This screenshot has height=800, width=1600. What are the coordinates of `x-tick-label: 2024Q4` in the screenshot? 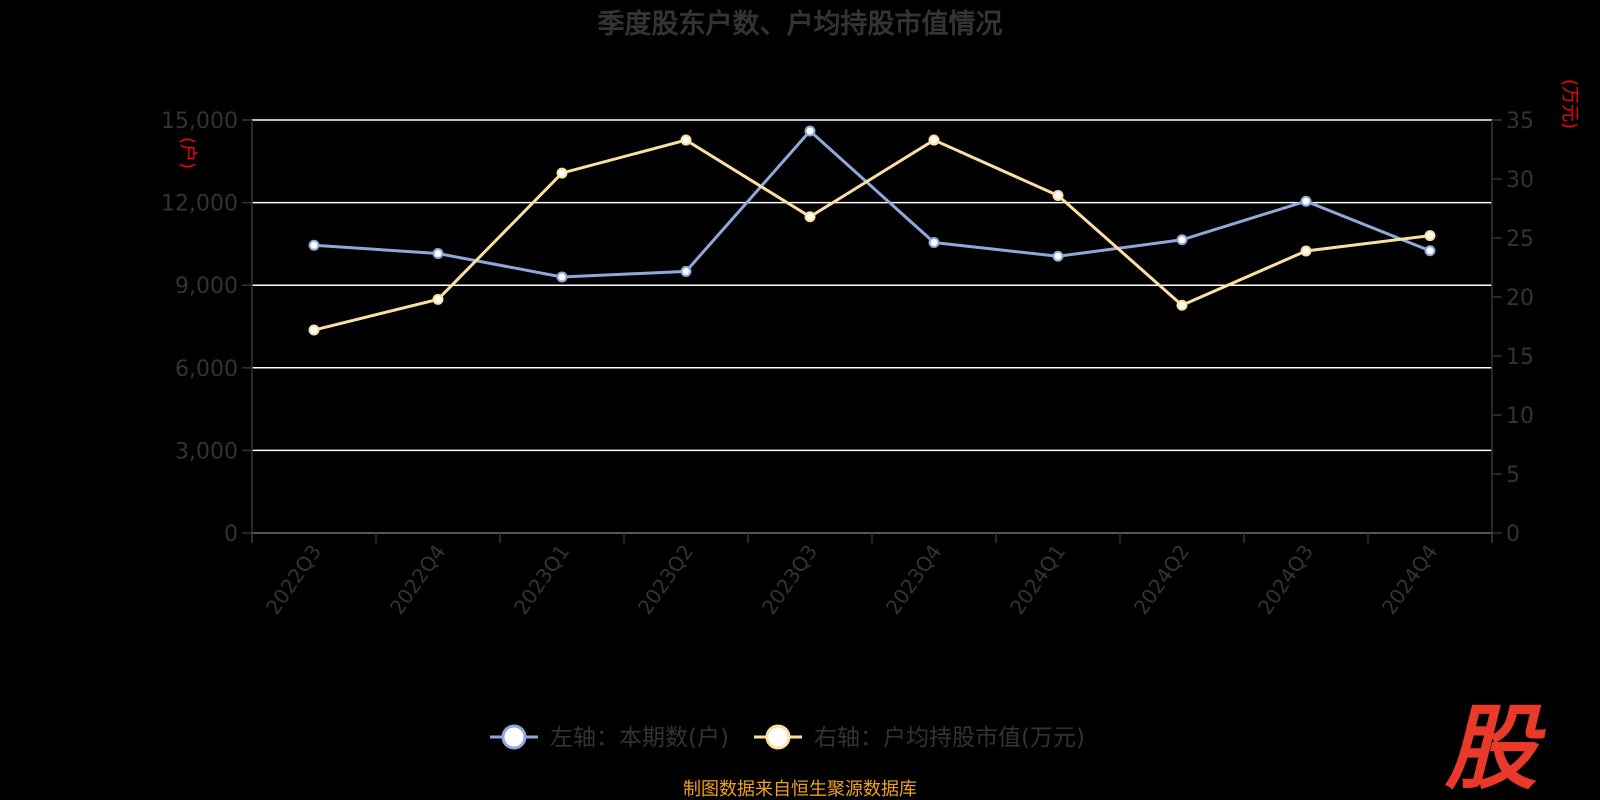 It's located at (1409, 579).